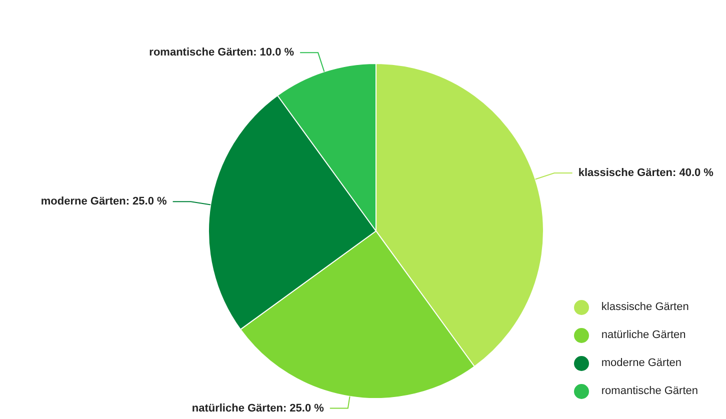  What do you see at coordinates (645, 307) in the screenshot?
I see `legend-label: klassische Gärten` at bounding box center [645, 307].